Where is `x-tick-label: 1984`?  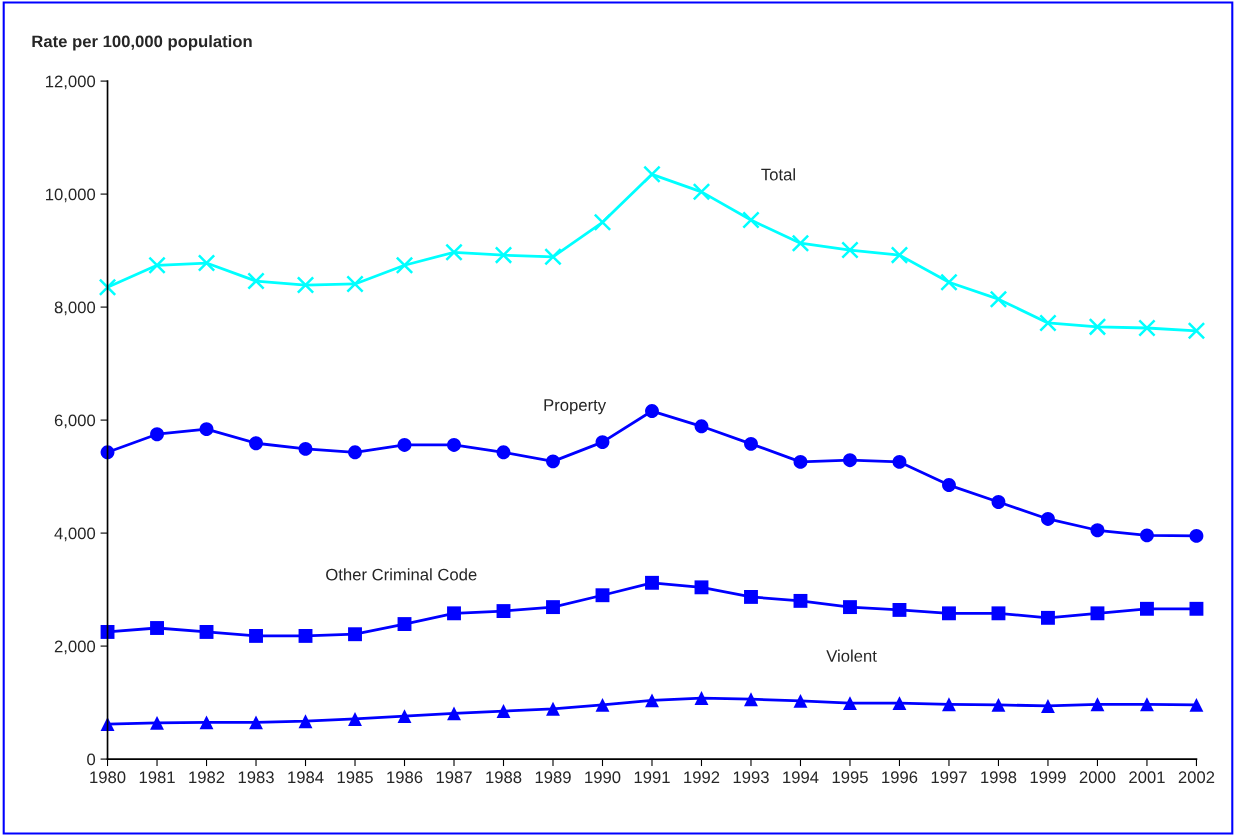 x-tick-label: 1984 is located at coordinates (306, 777).